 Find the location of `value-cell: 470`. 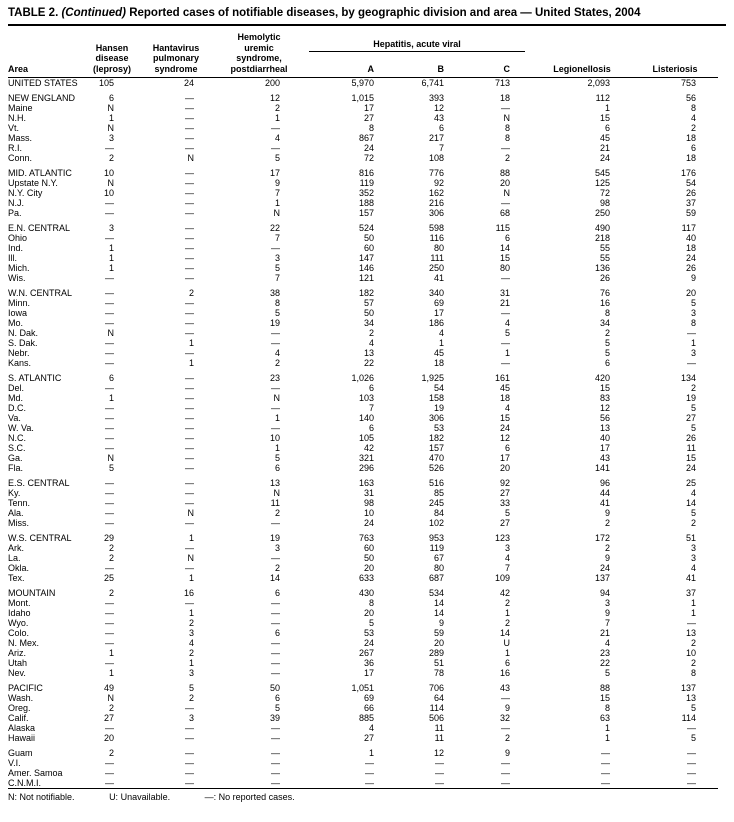

value-cell: 470 is located at coordinates (436, 458).